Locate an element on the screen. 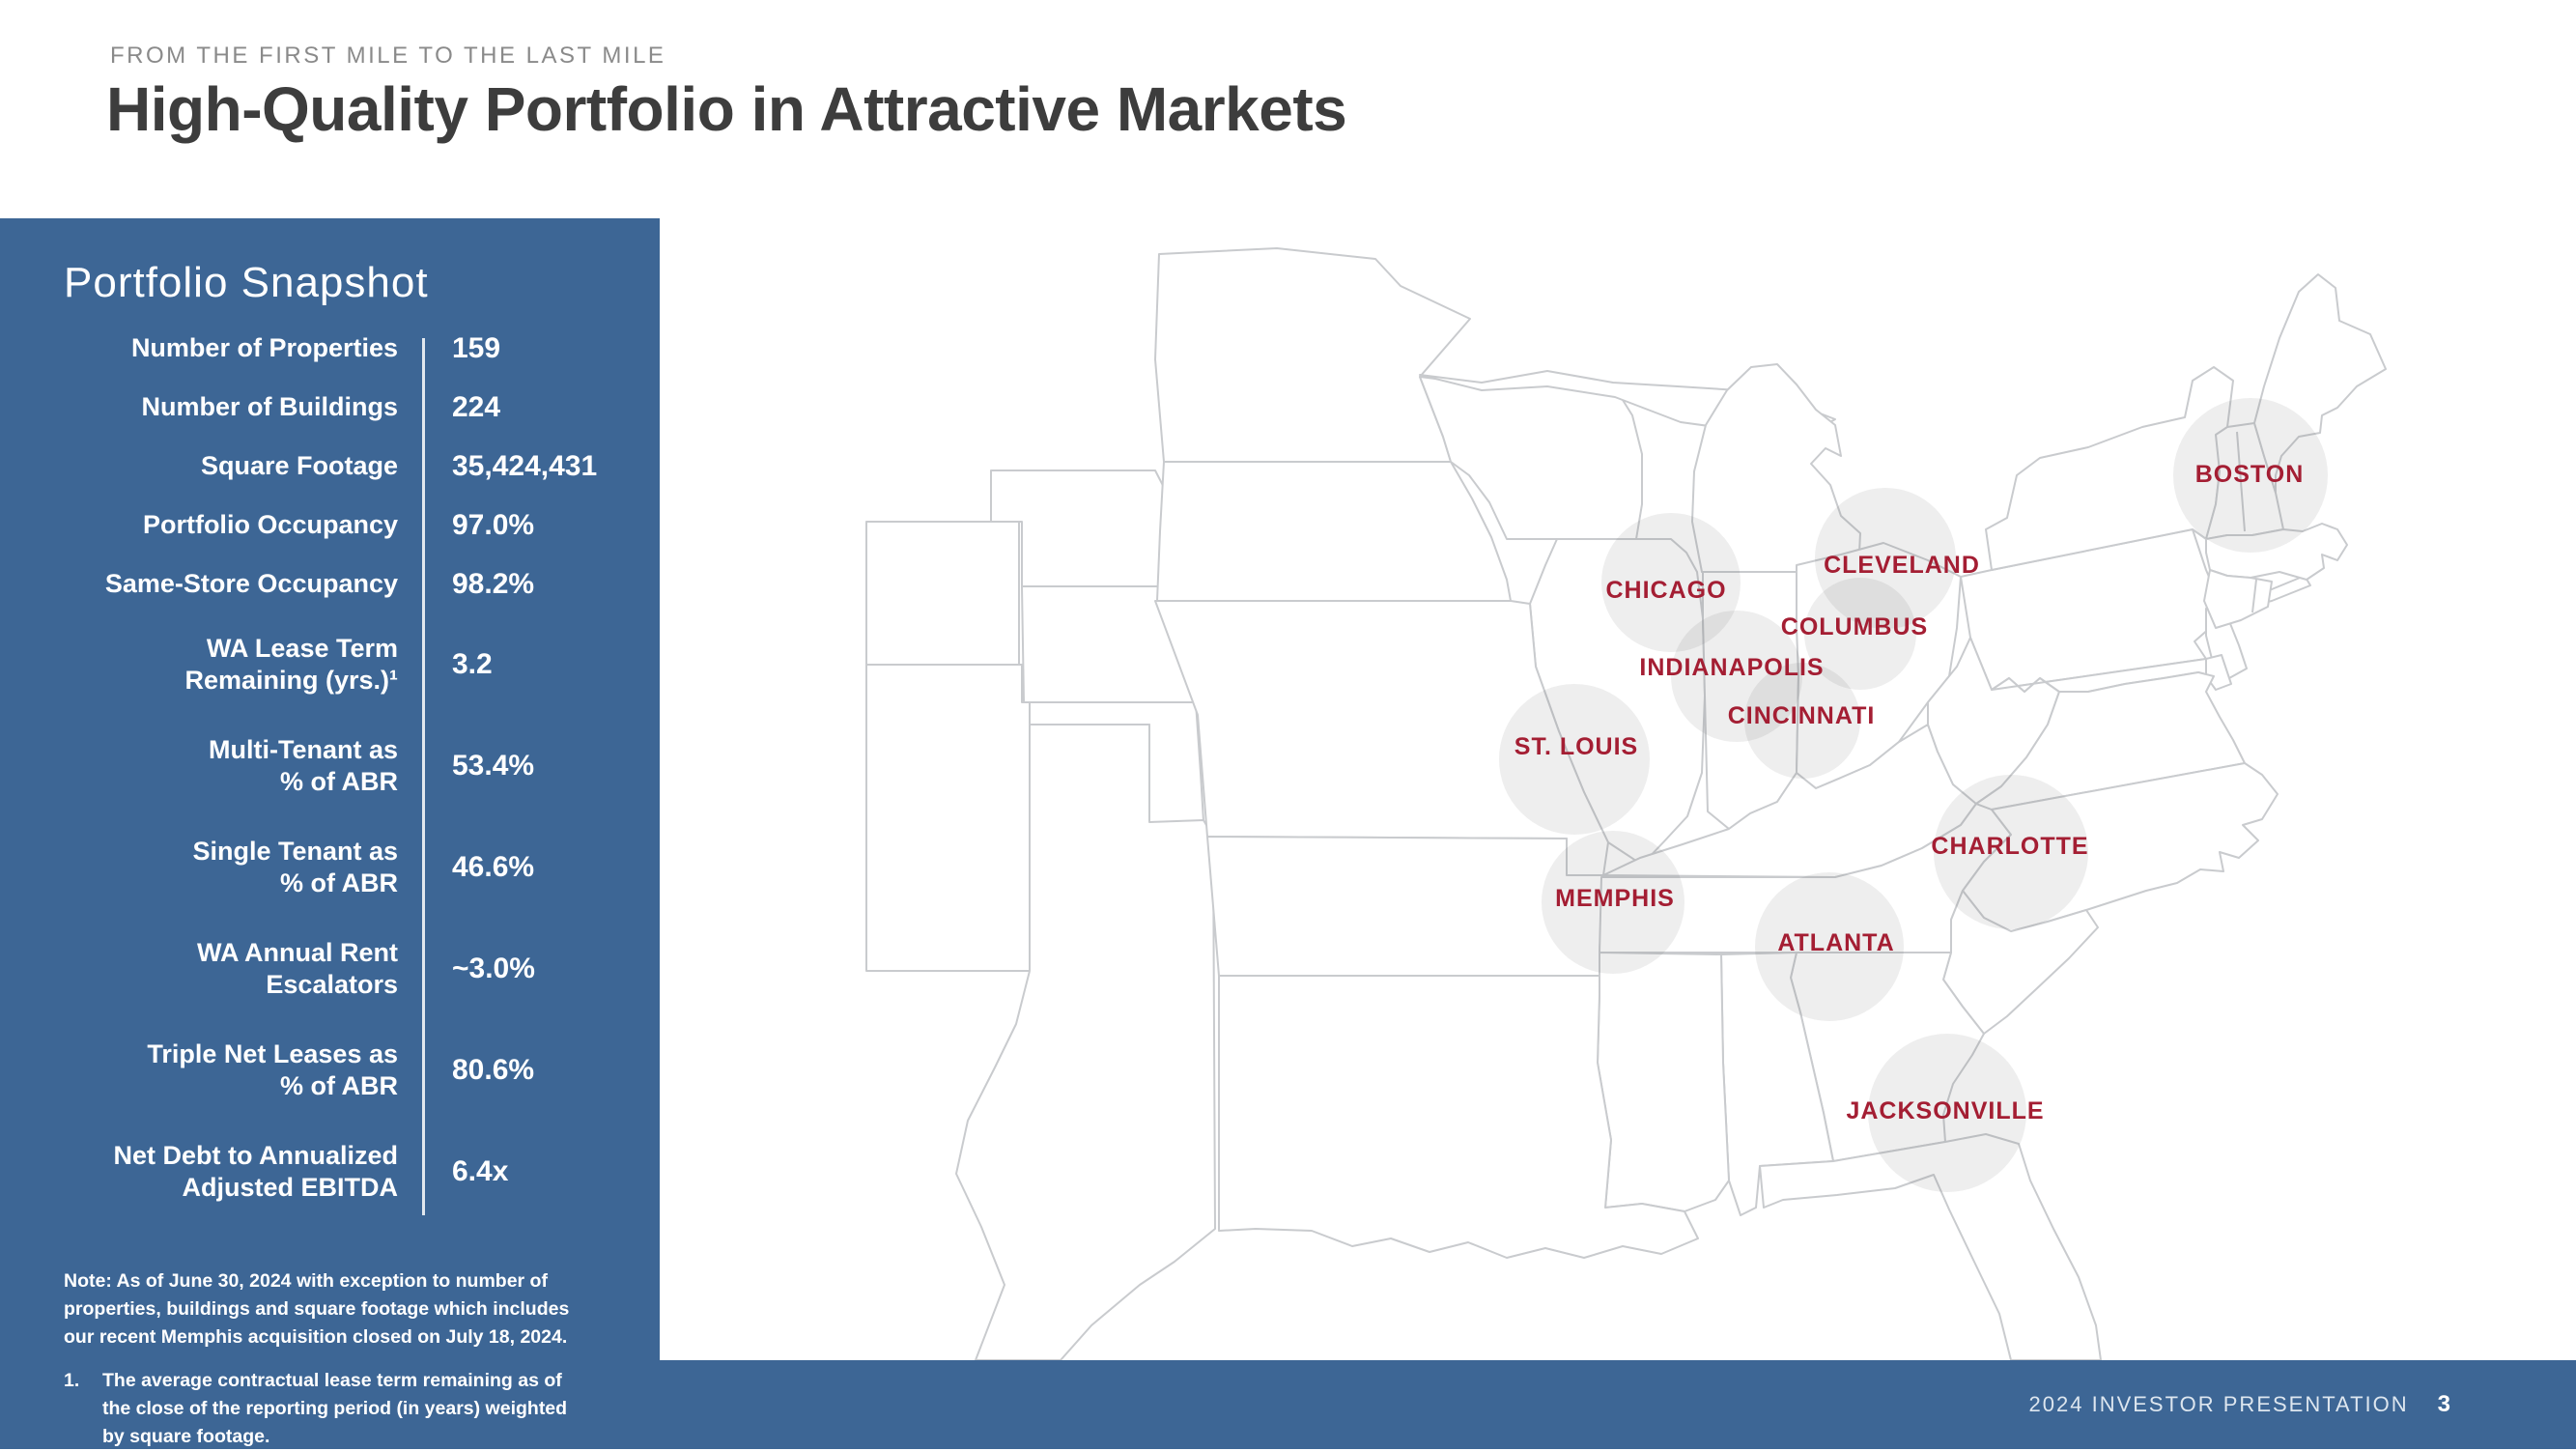 The width and height of the screenshot is (2576, 1451). city-label: COLUMBUS is located at coordinates (1854, 626).